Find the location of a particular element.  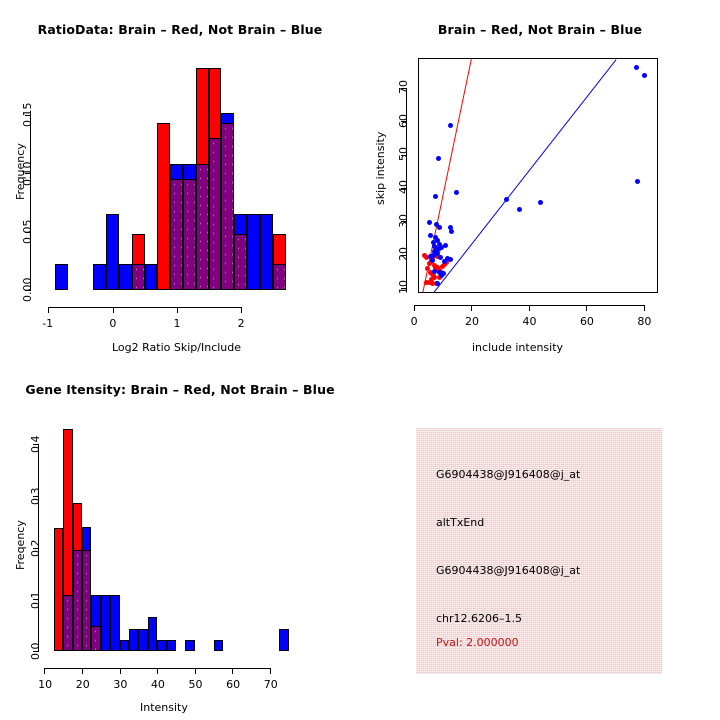

x-axis-tick-label: 2 is located at coordinates (241, 323).